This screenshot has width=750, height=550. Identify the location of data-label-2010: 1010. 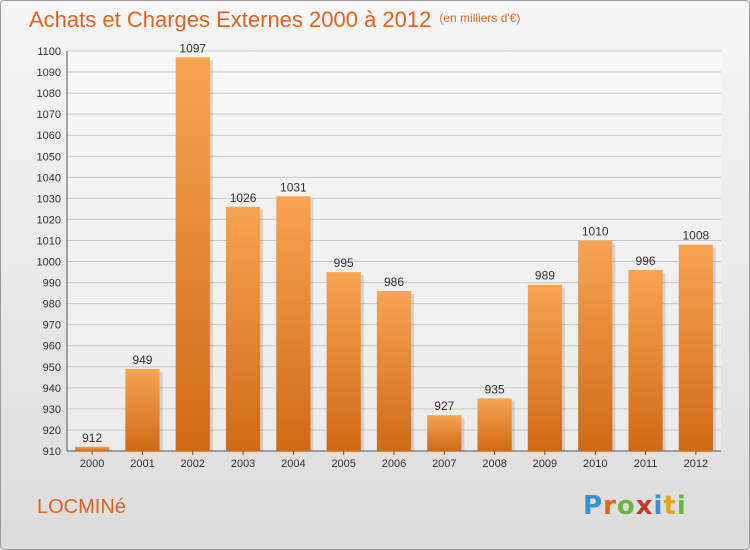
(595, 231).